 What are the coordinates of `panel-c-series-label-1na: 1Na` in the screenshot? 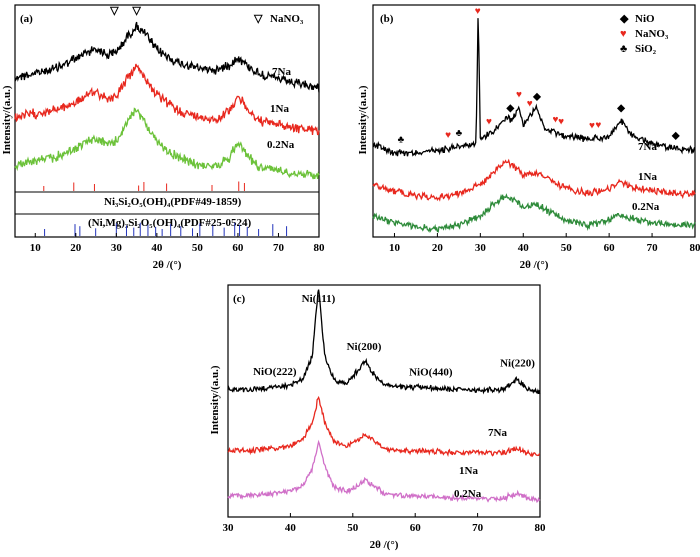 It's located at (468, 471).